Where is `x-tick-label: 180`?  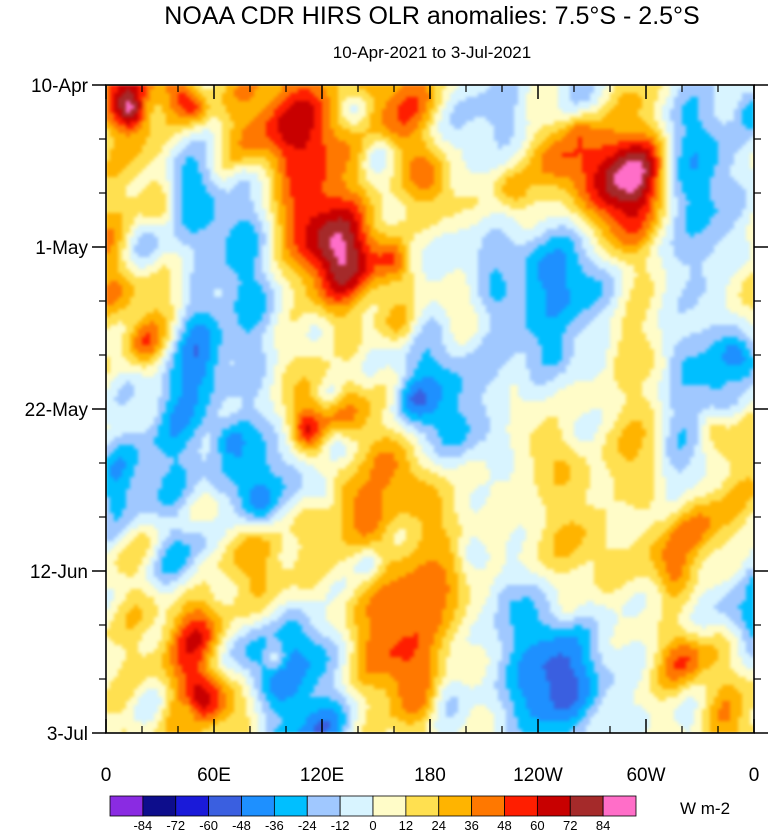 x-tick-label: 180 is located at coordinates (430, 775).